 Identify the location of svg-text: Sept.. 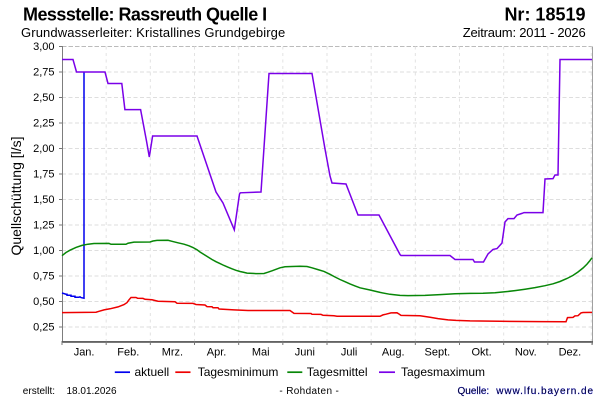
(438, 353).